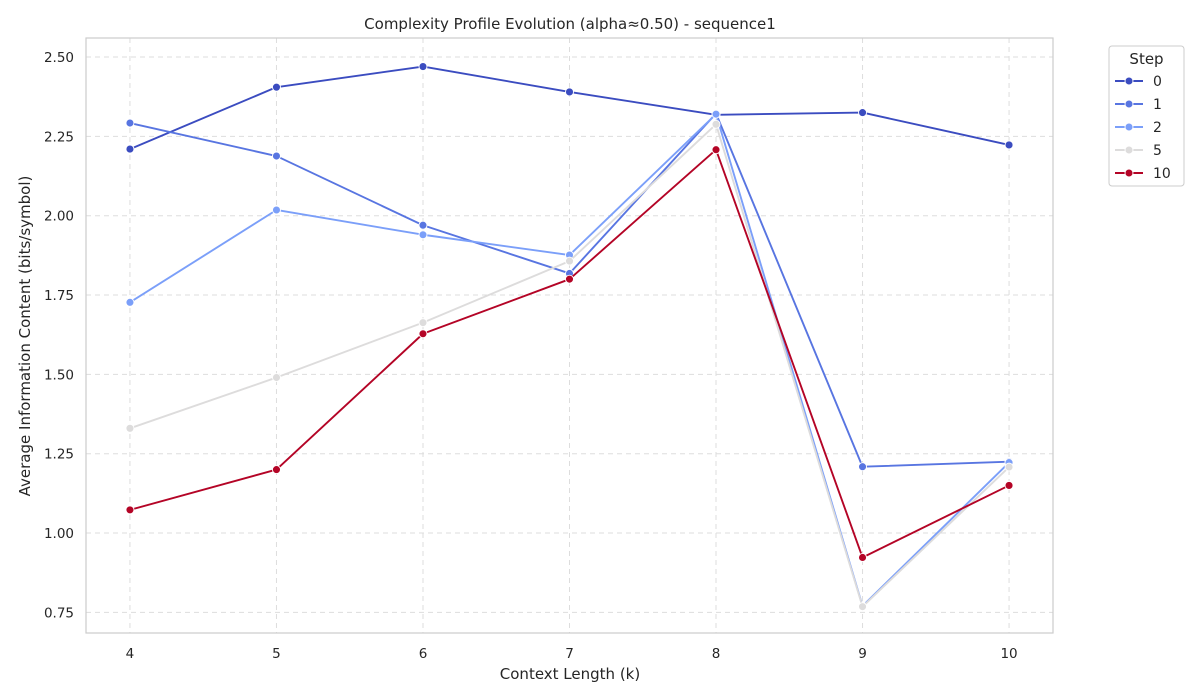 The image size is (1200, 700). What do you see at coordinates (1157, 82) in the screenshot?
I see `legend-label: 0` at bounding box center [1157, 82].